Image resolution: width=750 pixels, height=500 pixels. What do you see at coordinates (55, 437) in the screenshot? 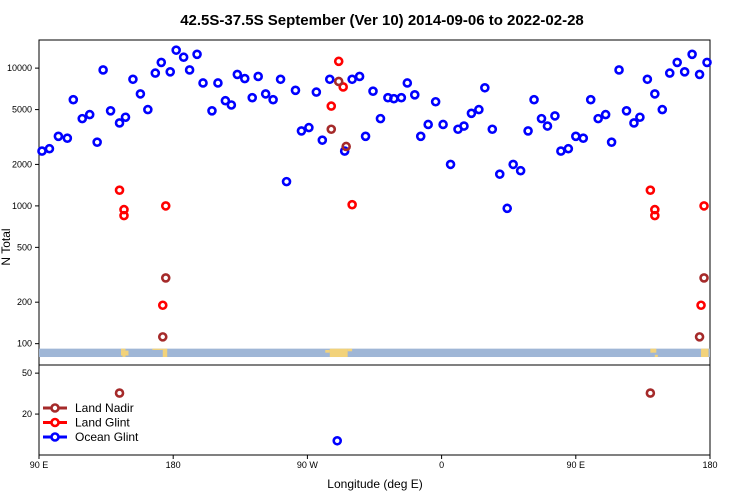
I see `legend-marker-ocean-glint` at bounding box center [55, 437].